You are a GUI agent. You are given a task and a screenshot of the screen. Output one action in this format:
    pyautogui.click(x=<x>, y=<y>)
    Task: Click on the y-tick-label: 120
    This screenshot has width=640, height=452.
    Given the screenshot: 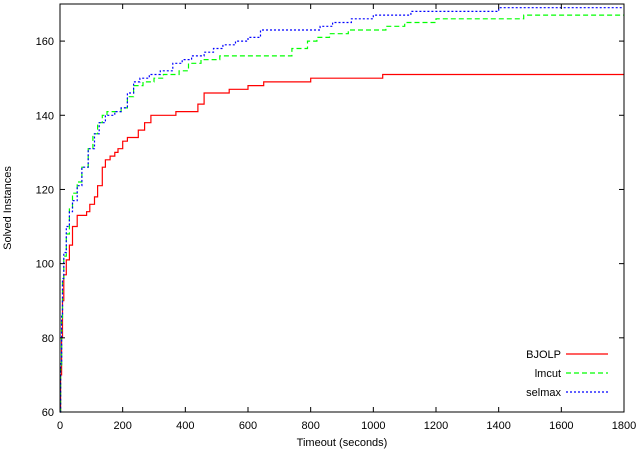 What is the action you would take?
    pyautogui.click(x=45, y=190)
    